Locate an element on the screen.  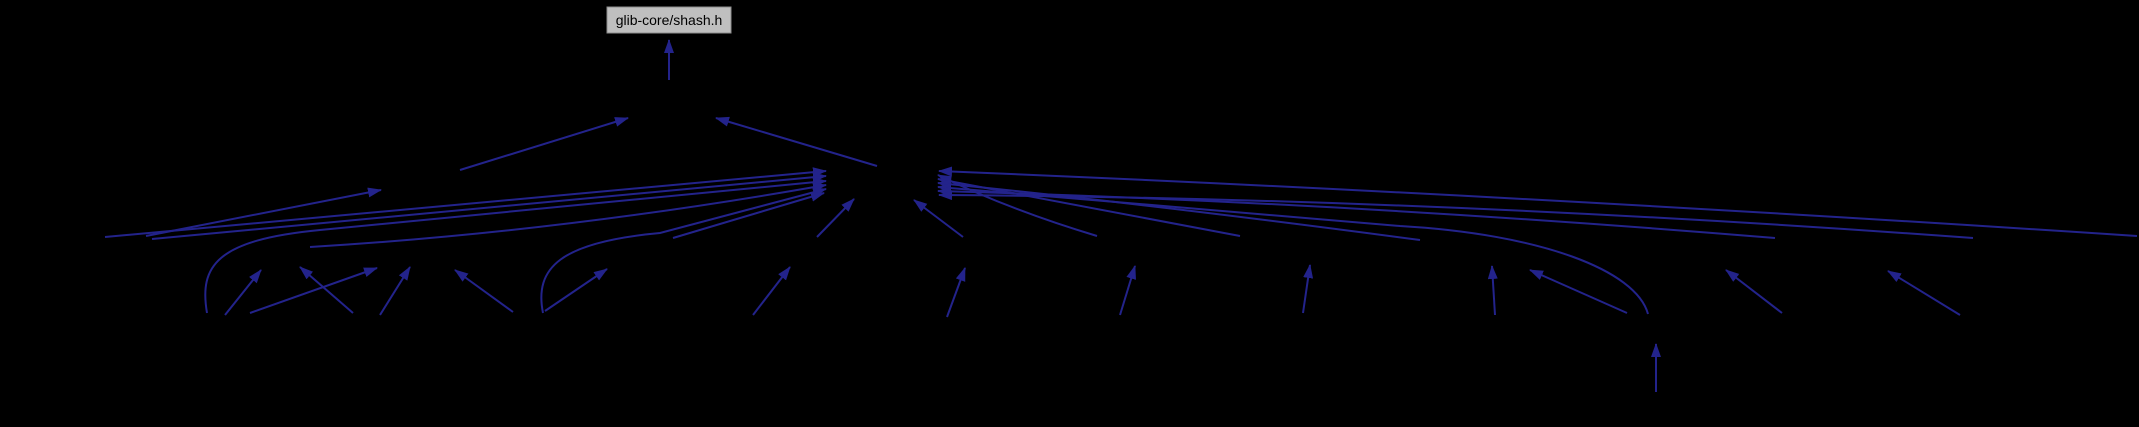
root-node: glib-core/shash.h is located at coordinates (669, 20).